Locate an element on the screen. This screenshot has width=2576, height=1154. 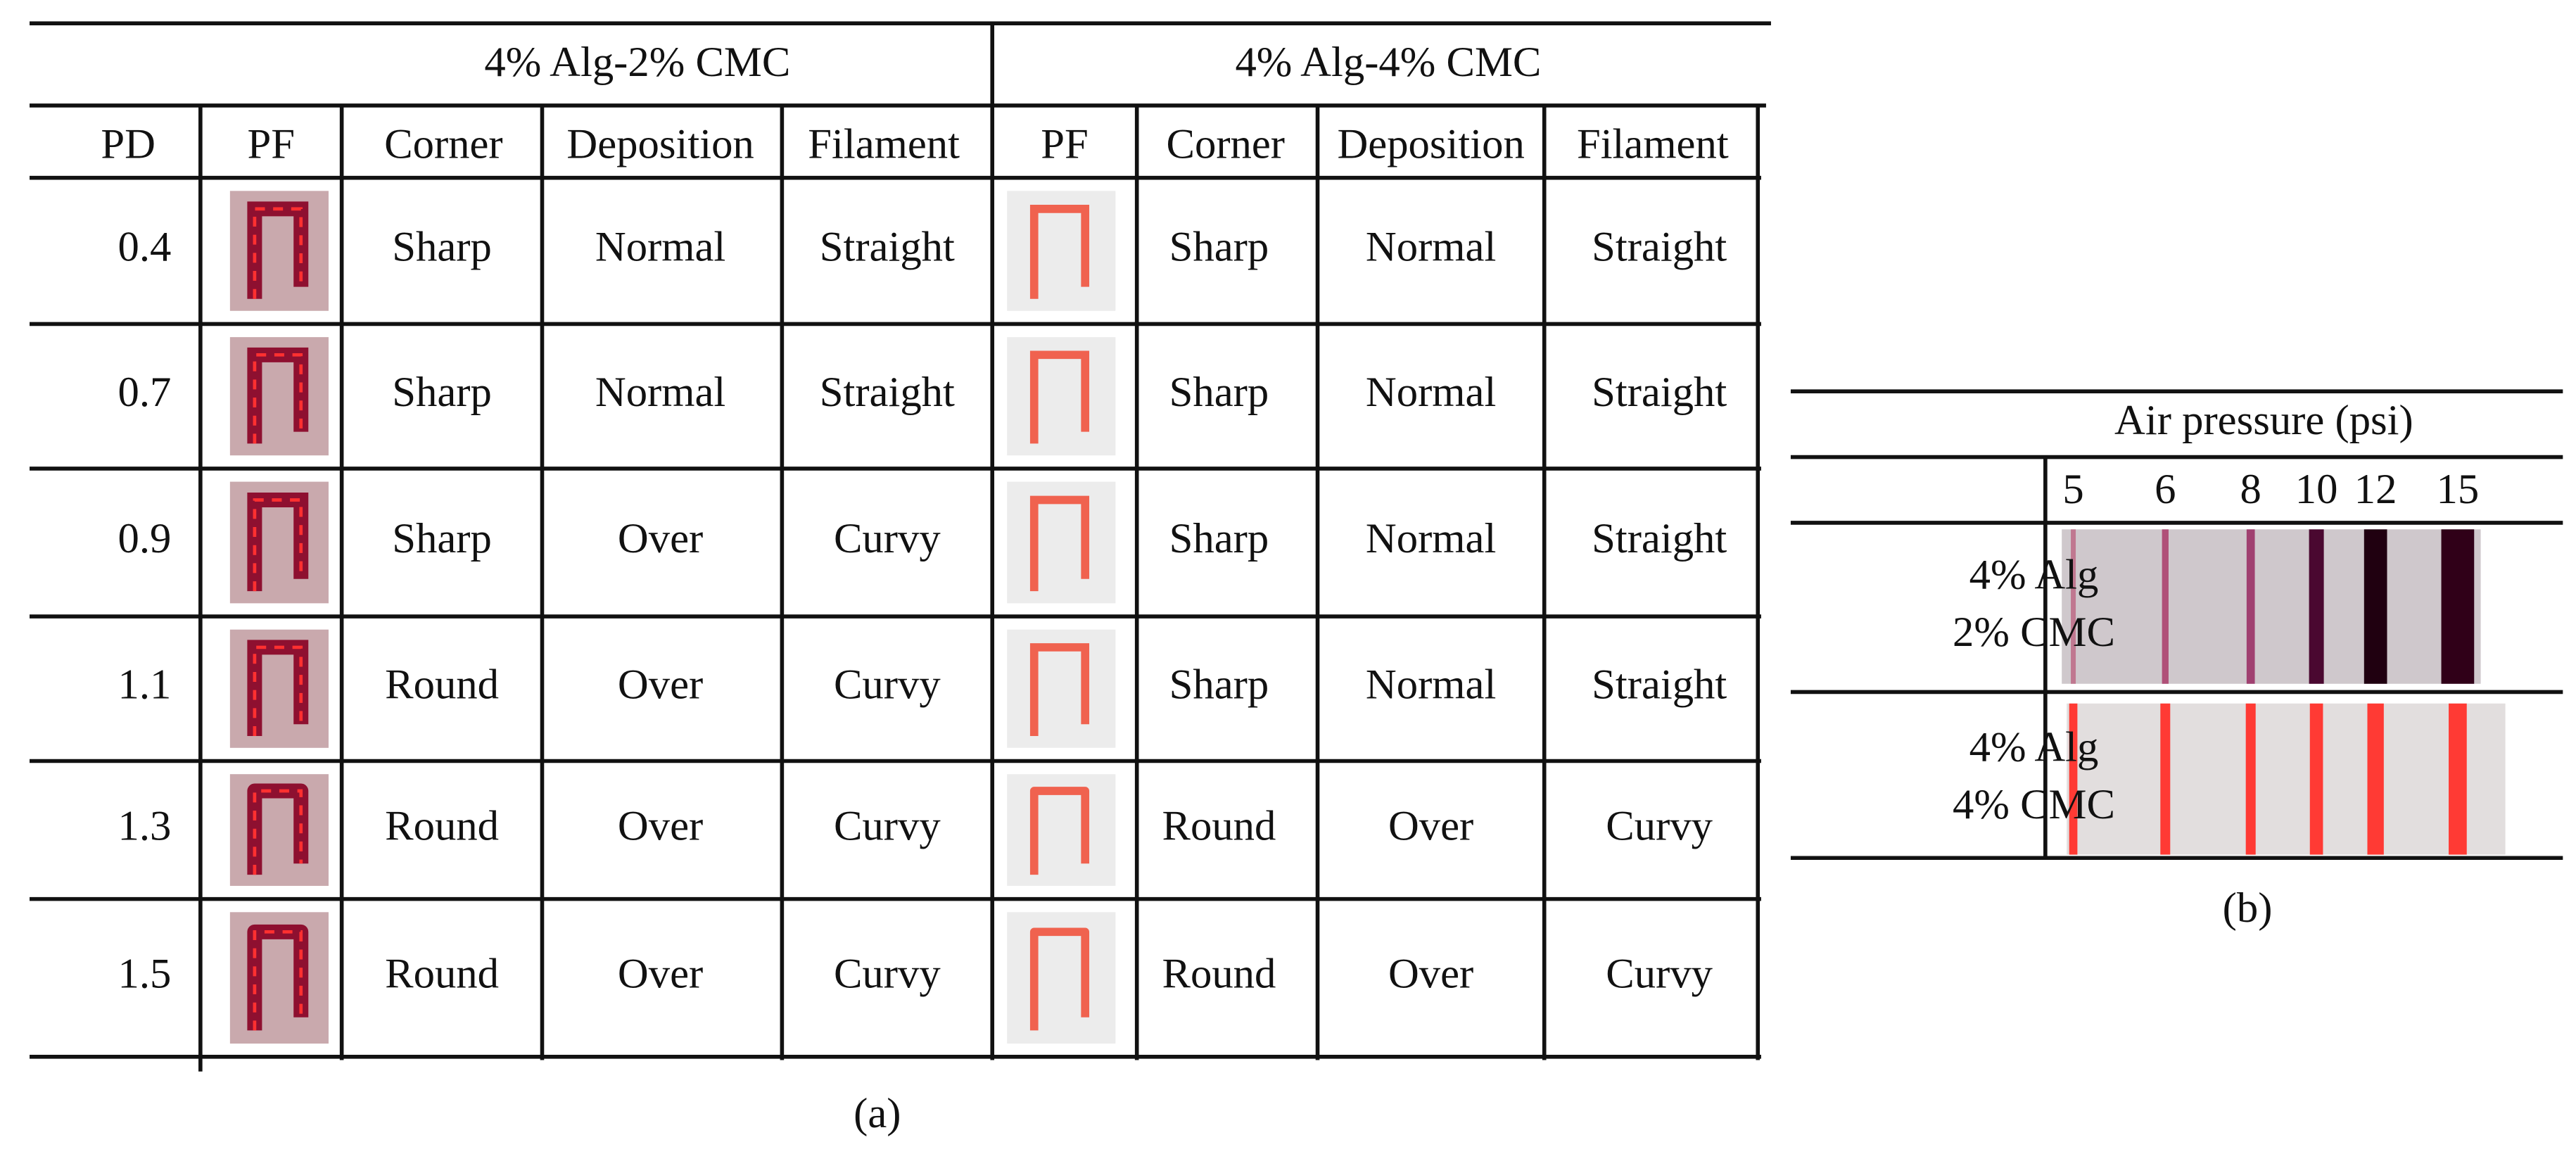
pressure-label: 6 is located at coordinates (2165, 489).